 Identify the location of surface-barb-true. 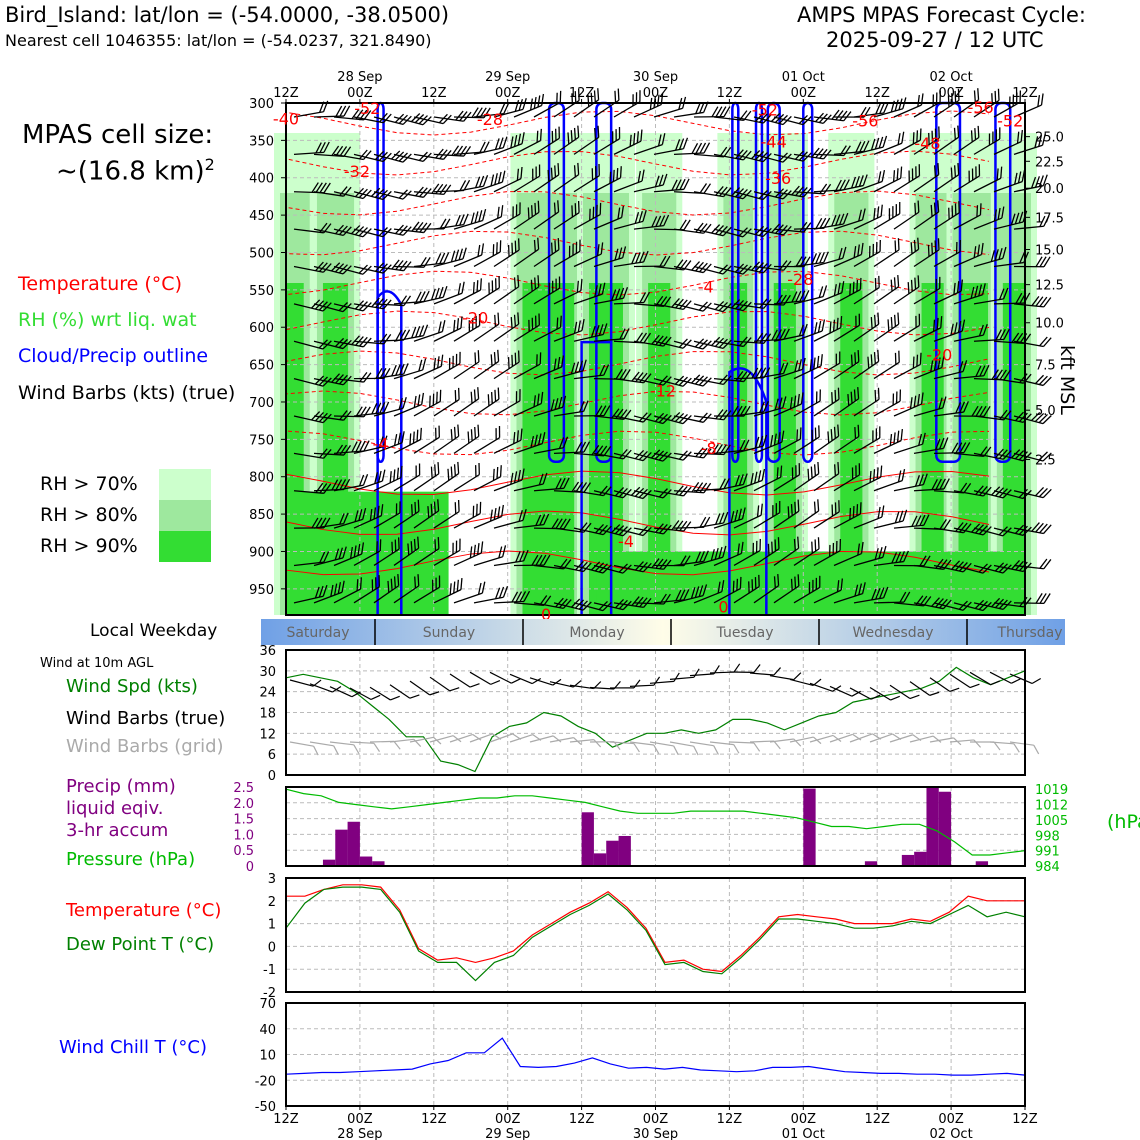
(985, 678).